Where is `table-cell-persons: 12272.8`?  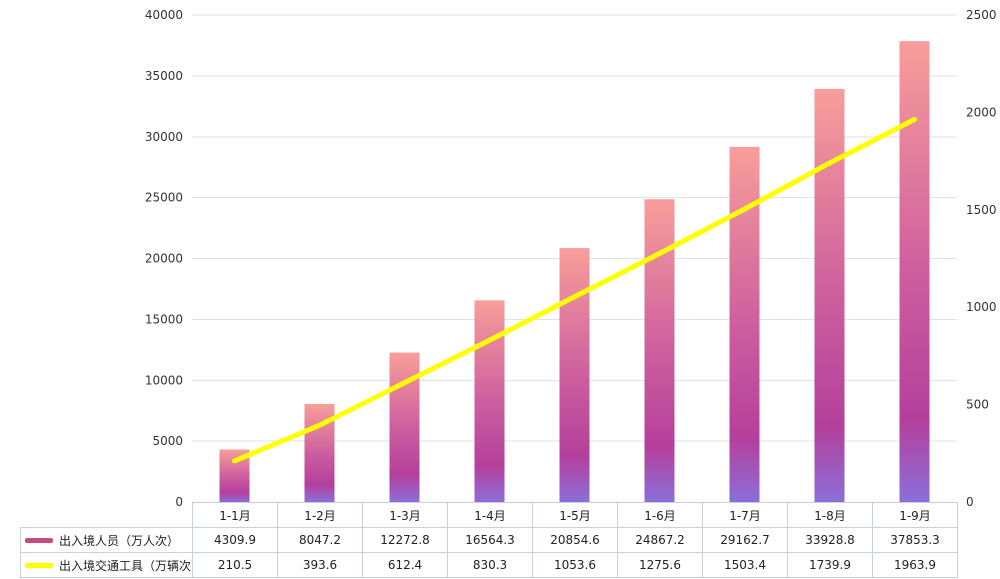
table-cell-persons: 12272.8 is located at coordinates (405, 540).